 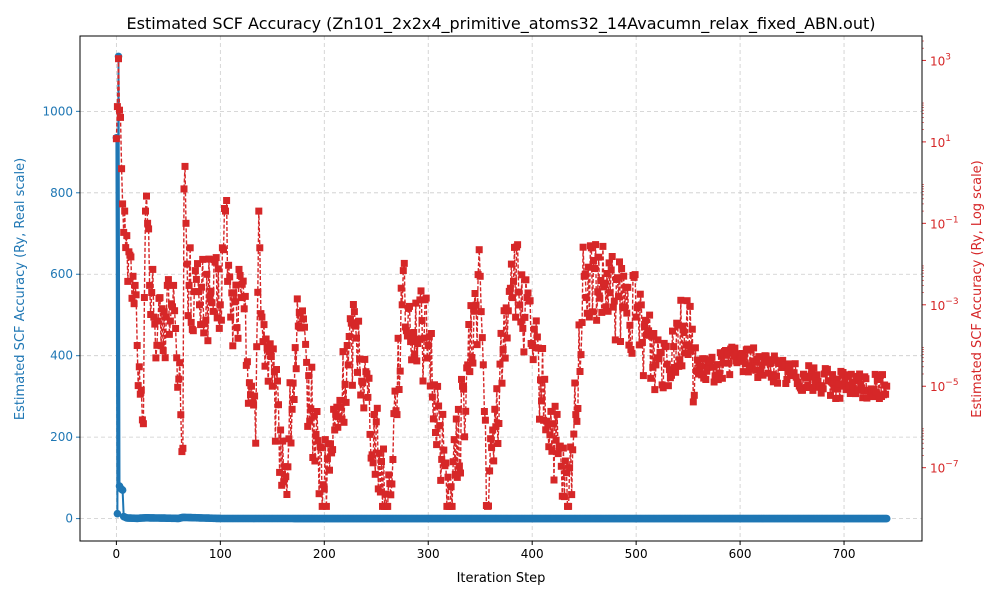 What do you see at coordinates (740, 554) in the screenshot?
I see `x-tick-label: 600` at bounding box center [740, 554].